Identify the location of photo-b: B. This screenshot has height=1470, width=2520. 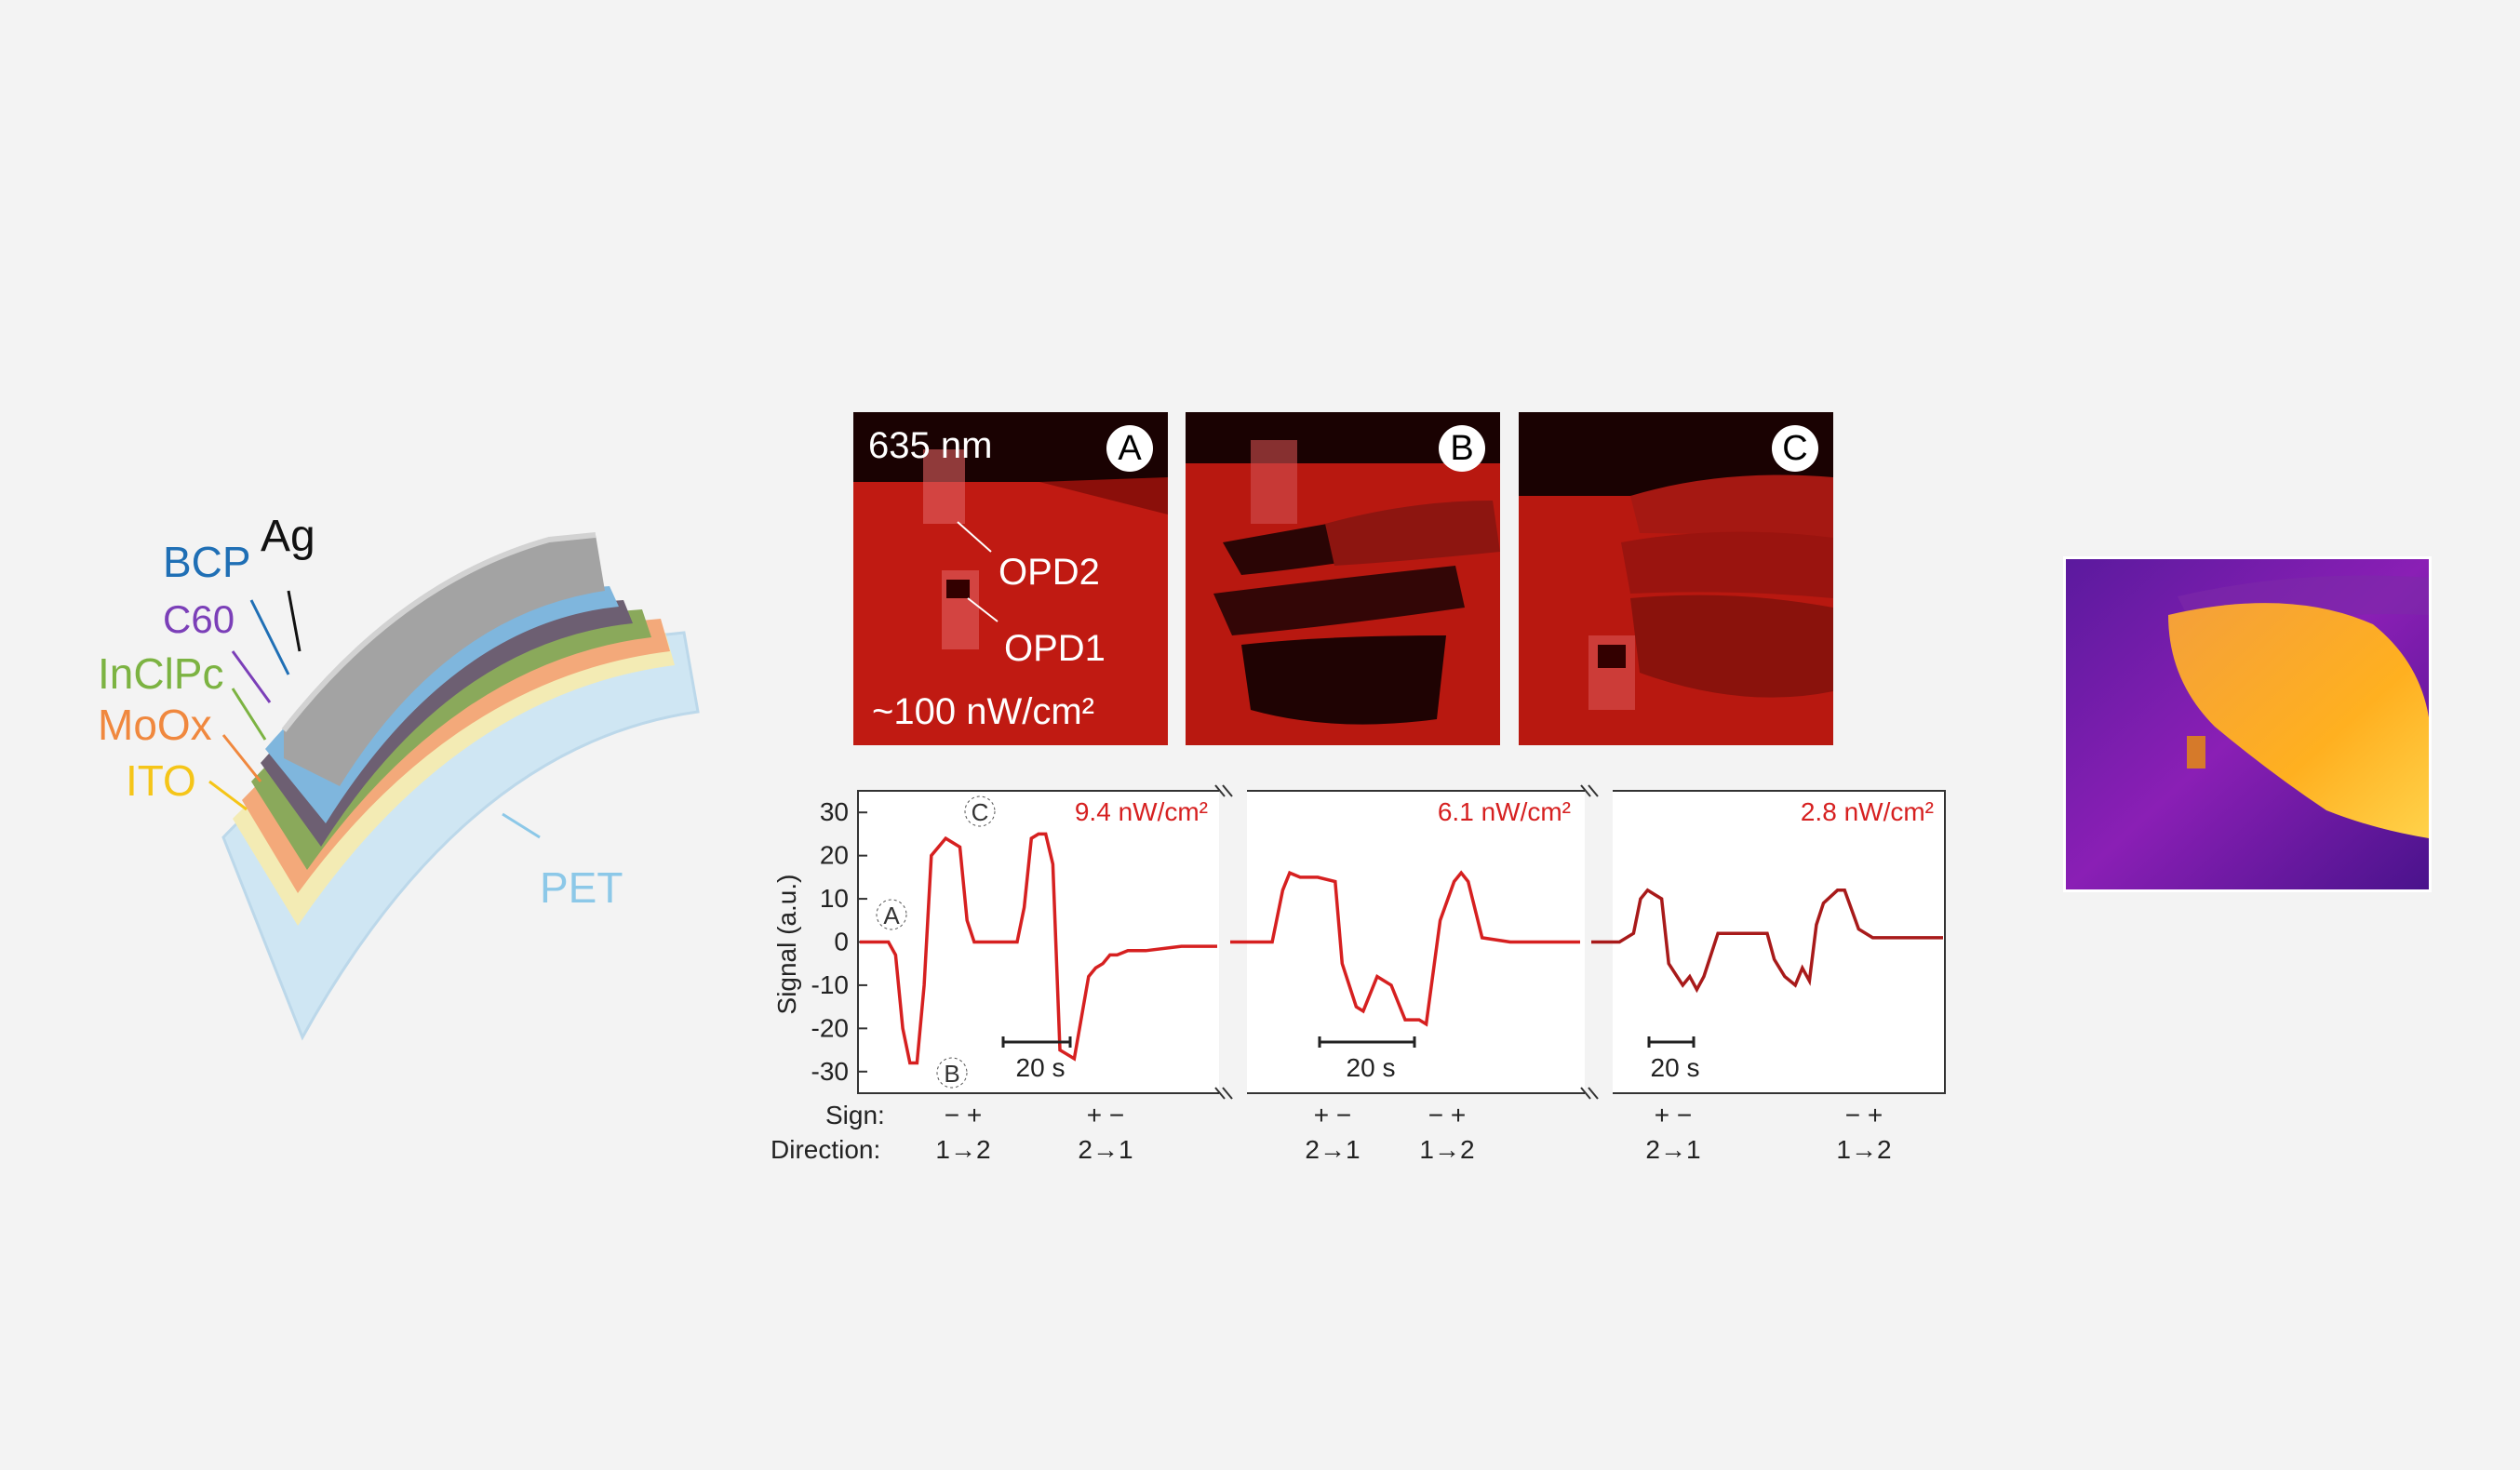
(1343, 578).